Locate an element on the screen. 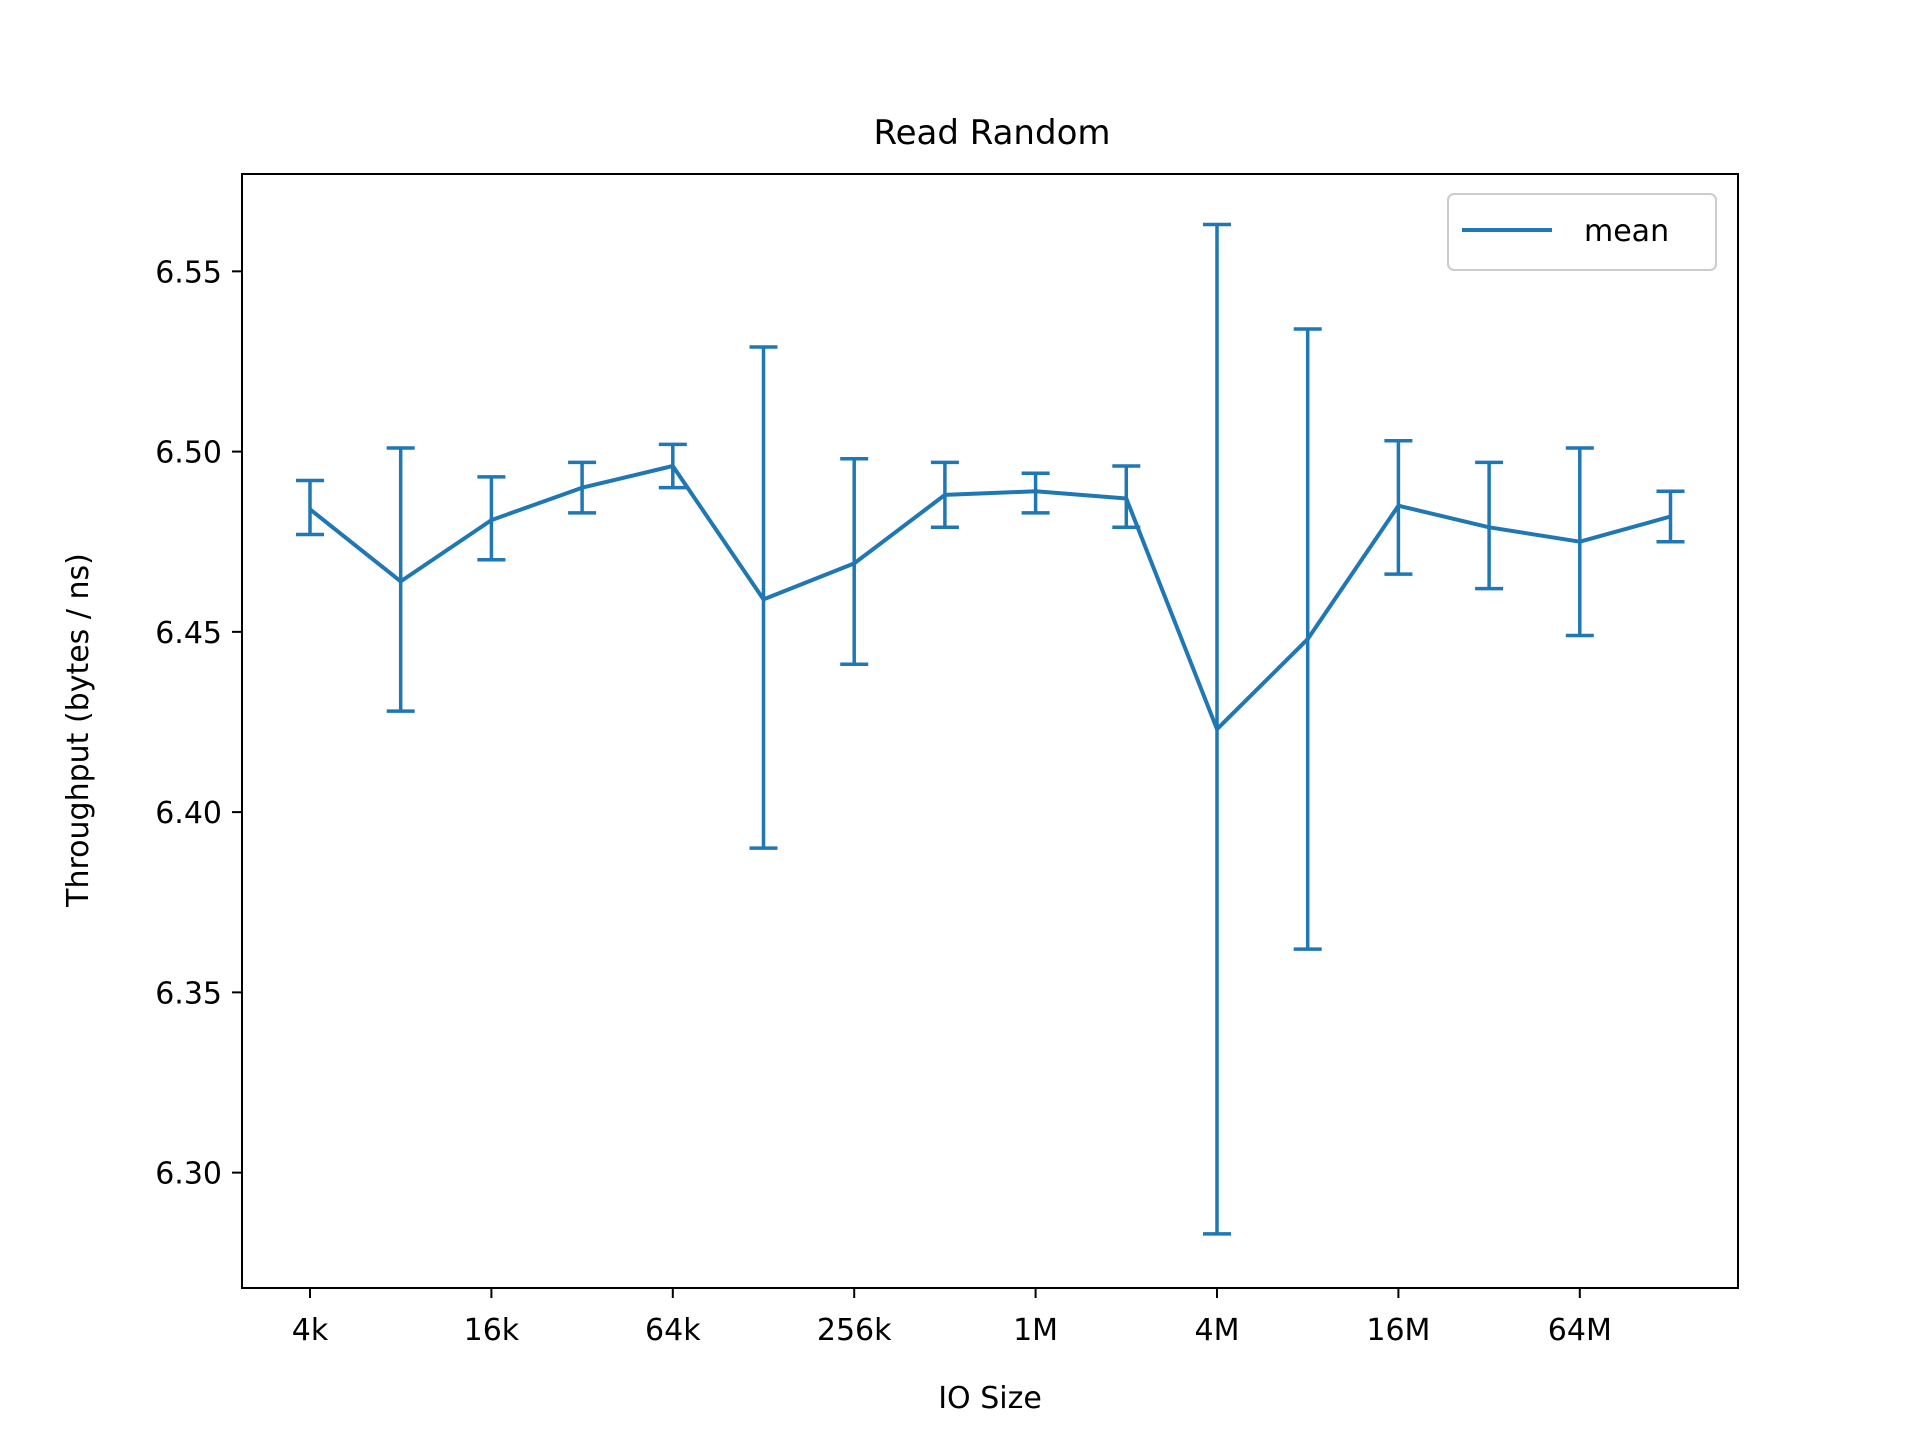 The width and height of the screenshot is (1920, 1440). legend-box is located at coordinates (1582, 232).